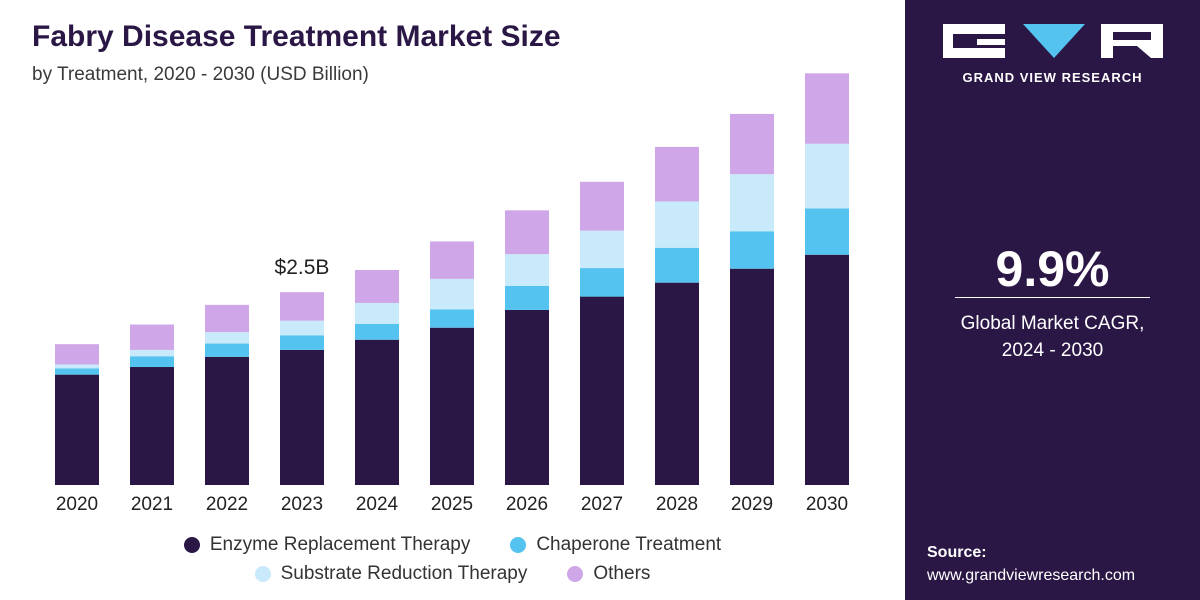 Image resolution: width=1200 pixels, height=600 pixels. What do you see at coordinates (1052, 77) in the screenshot?
I see `brand-name: GRAND VIEW RESEARCH` at bounding box center [1052, 77].